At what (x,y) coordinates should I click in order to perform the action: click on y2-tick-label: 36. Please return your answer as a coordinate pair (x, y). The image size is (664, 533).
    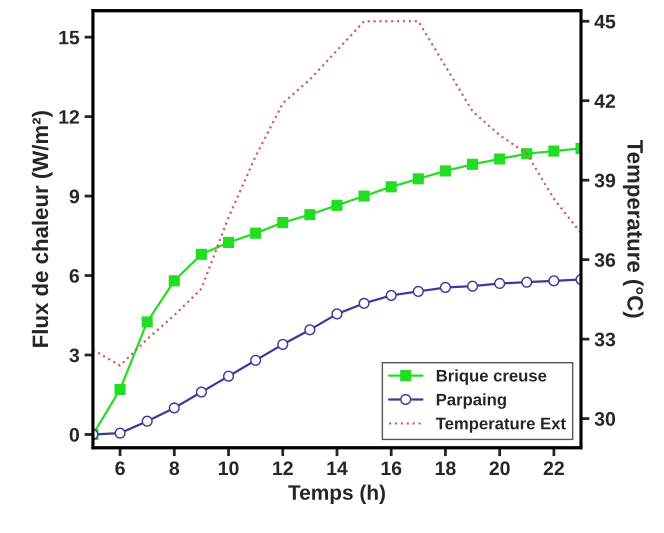
    Looking at the image, I should click on (605, 260).